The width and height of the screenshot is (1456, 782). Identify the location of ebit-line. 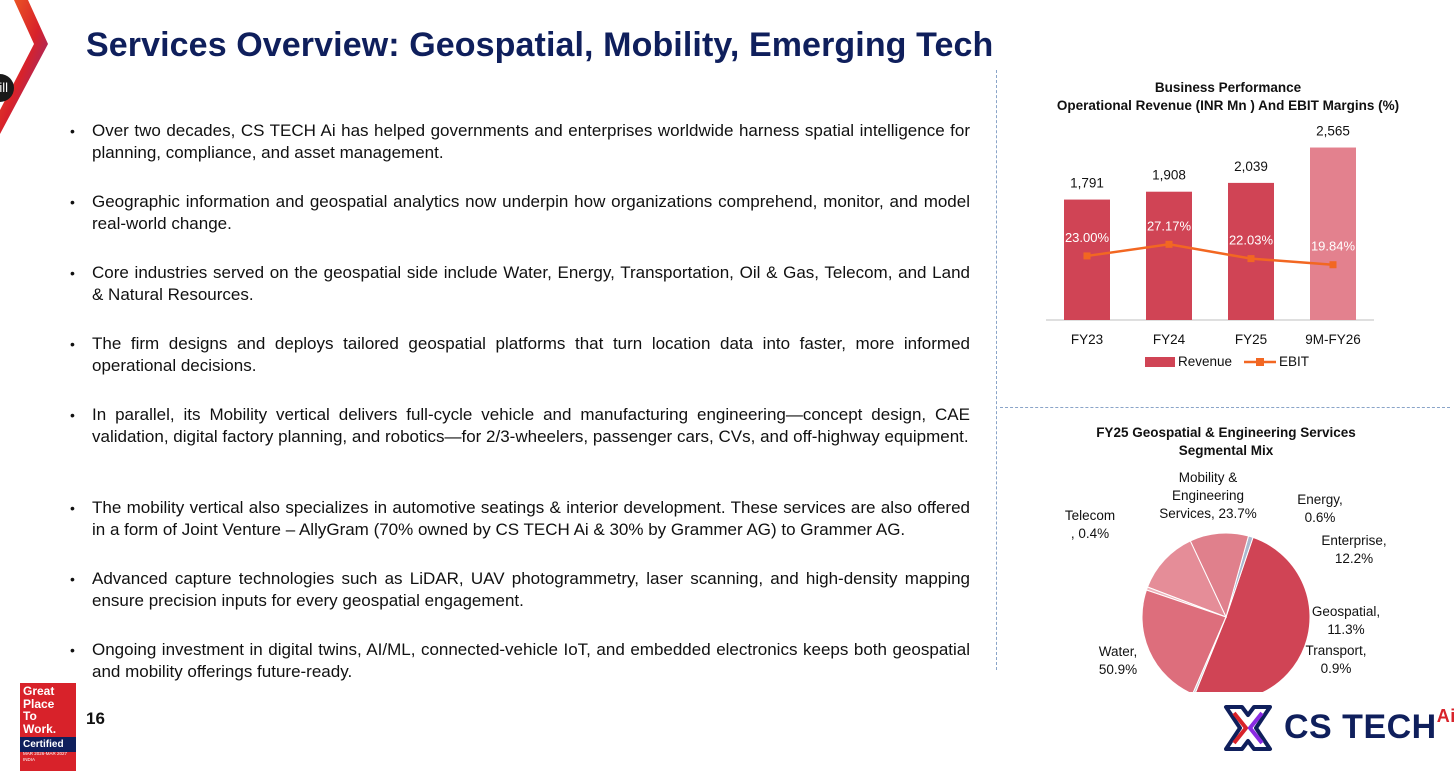
(1210, 254).